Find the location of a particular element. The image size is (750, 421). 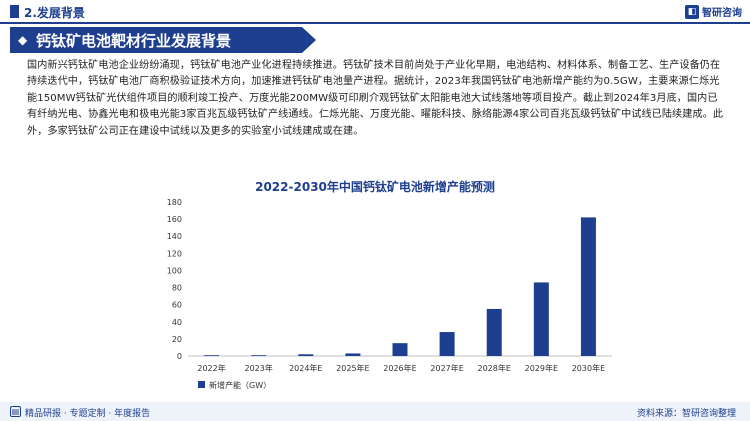

x-tick-label: 2023年 is located at coordinates (258, 368).